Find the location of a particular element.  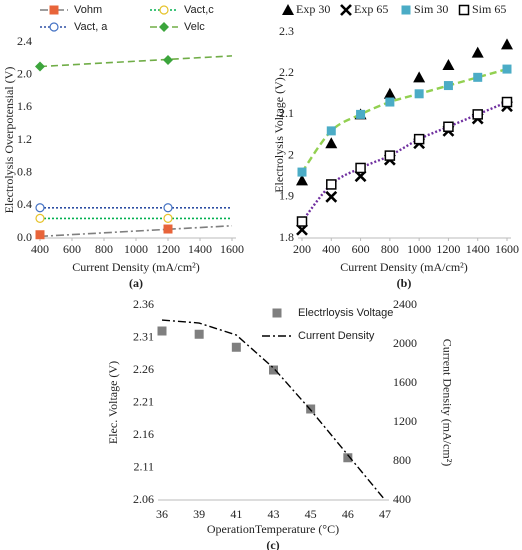

legend-label: Sim 65 is located at coordinates (489, 9).